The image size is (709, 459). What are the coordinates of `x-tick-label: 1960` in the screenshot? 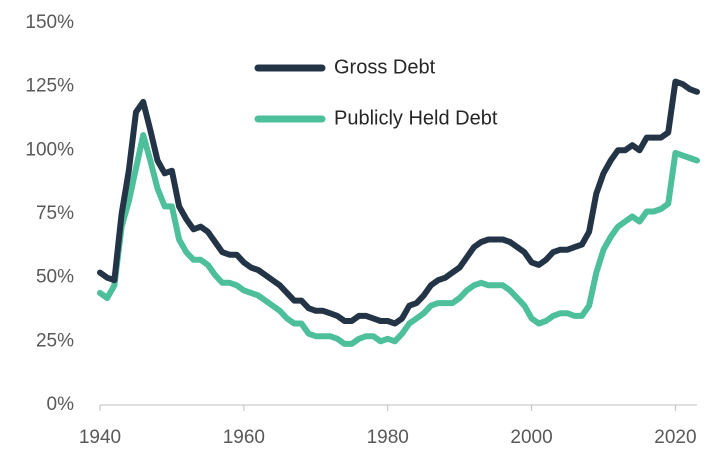 It's located at (244, 437).